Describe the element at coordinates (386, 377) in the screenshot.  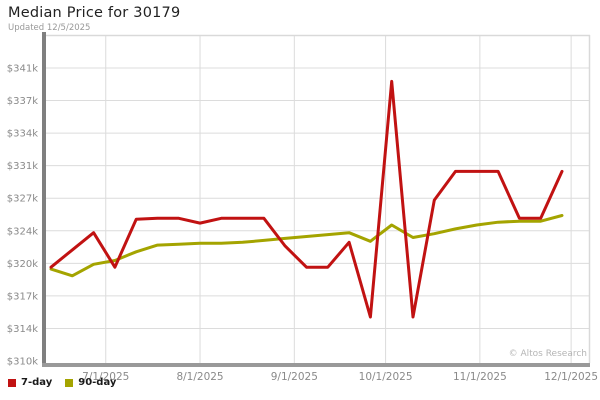
I see `x-tick-label: 10/1/2025` at that location.